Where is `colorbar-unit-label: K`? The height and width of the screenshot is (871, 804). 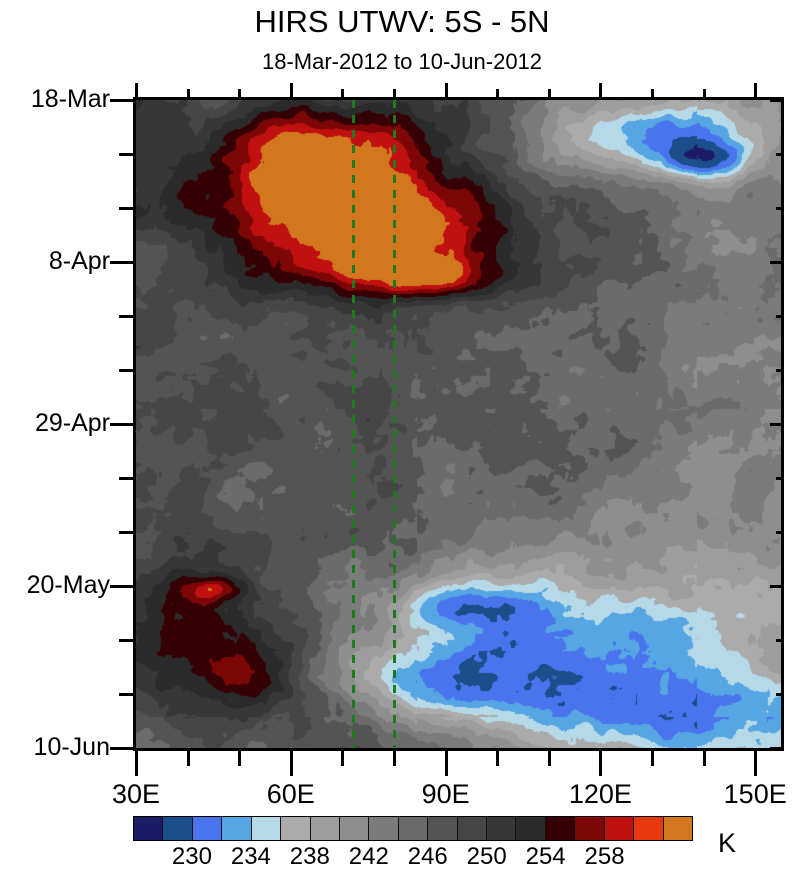 colorbar-unit-label: K is located at coordinates (727, 843).